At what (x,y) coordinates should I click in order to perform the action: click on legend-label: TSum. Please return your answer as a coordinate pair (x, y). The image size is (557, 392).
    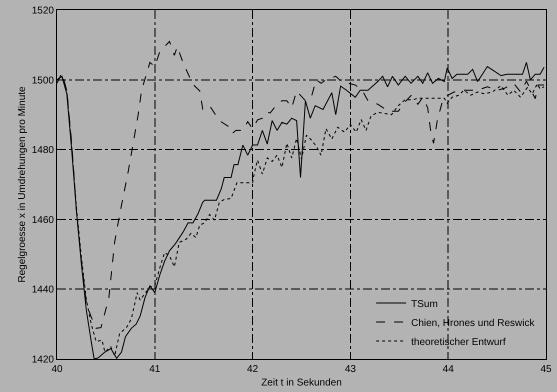
    Looking at the image, I should click on (424, 304).